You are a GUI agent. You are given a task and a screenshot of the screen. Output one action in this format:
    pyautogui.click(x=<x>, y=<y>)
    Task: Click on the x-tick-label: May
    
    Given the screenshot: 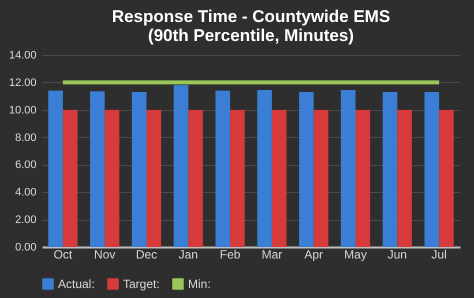 What is the action you would take?
    pyautogui.click(x=355, y=255)
    